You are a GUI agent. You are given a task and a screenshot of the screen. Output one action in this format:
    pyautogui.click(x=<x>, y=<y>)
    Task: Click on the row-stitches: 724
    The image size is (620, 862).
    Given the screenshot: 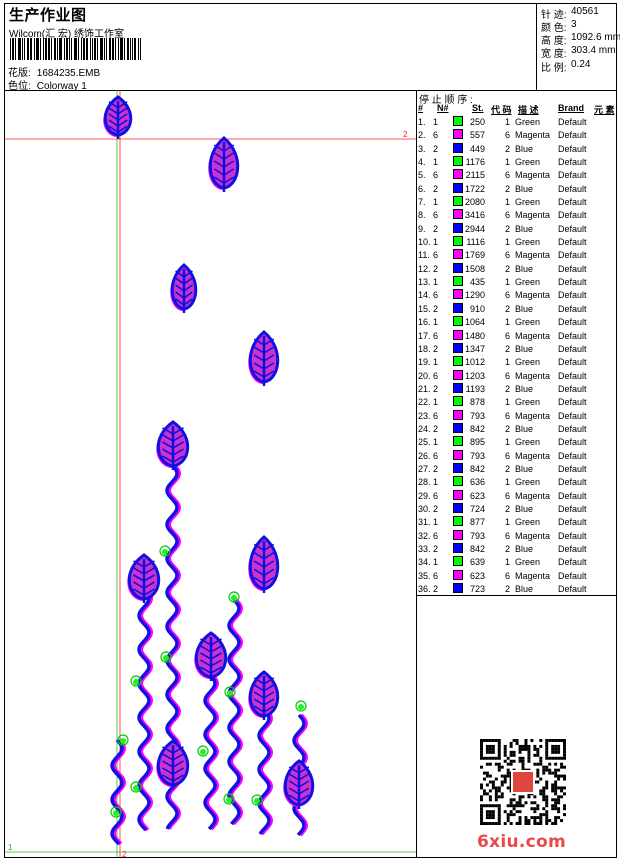 What is the action you would take?
    pyautogui.click(x=477, y=508)
    